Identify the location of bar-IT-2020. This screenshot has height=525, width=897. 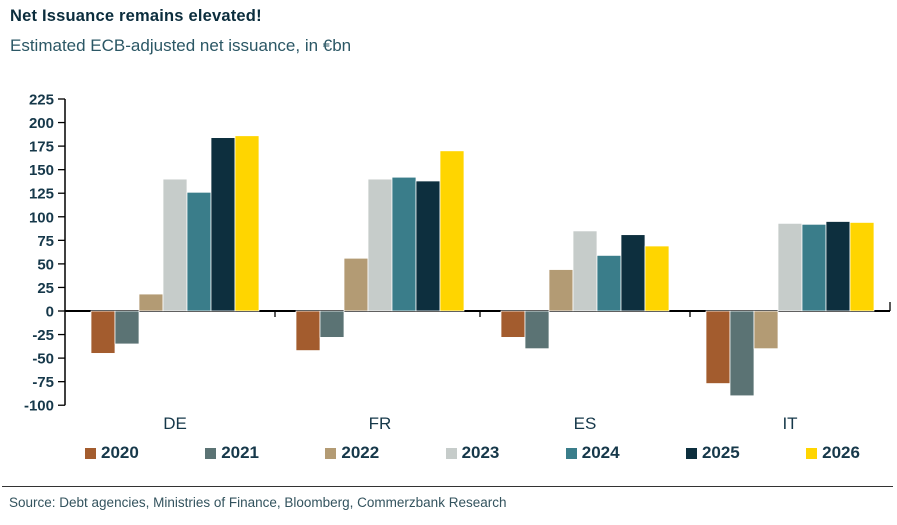
(718, 347).